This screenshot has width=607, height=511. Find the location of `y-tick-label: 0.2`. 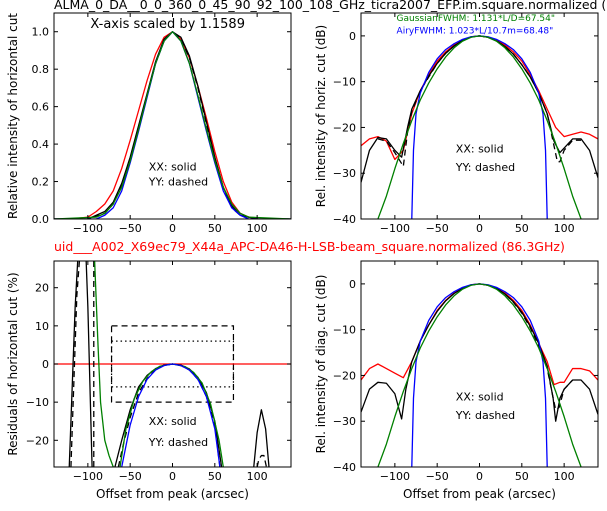

y-tick-label: 0.2 is located at coordinates (41, 182).